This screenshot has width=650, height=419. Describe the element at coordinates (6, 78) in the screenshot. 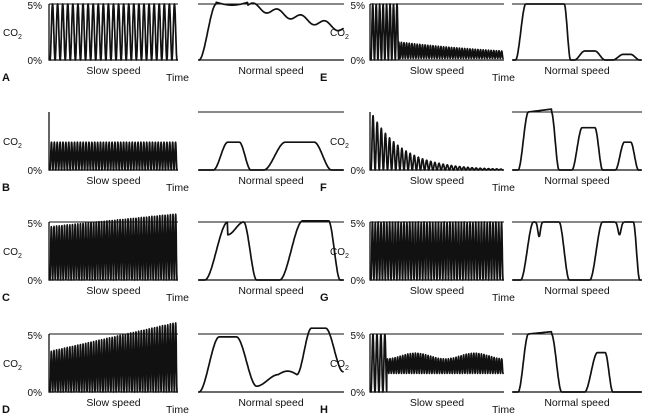

I see `panel-letter: A` at that location.